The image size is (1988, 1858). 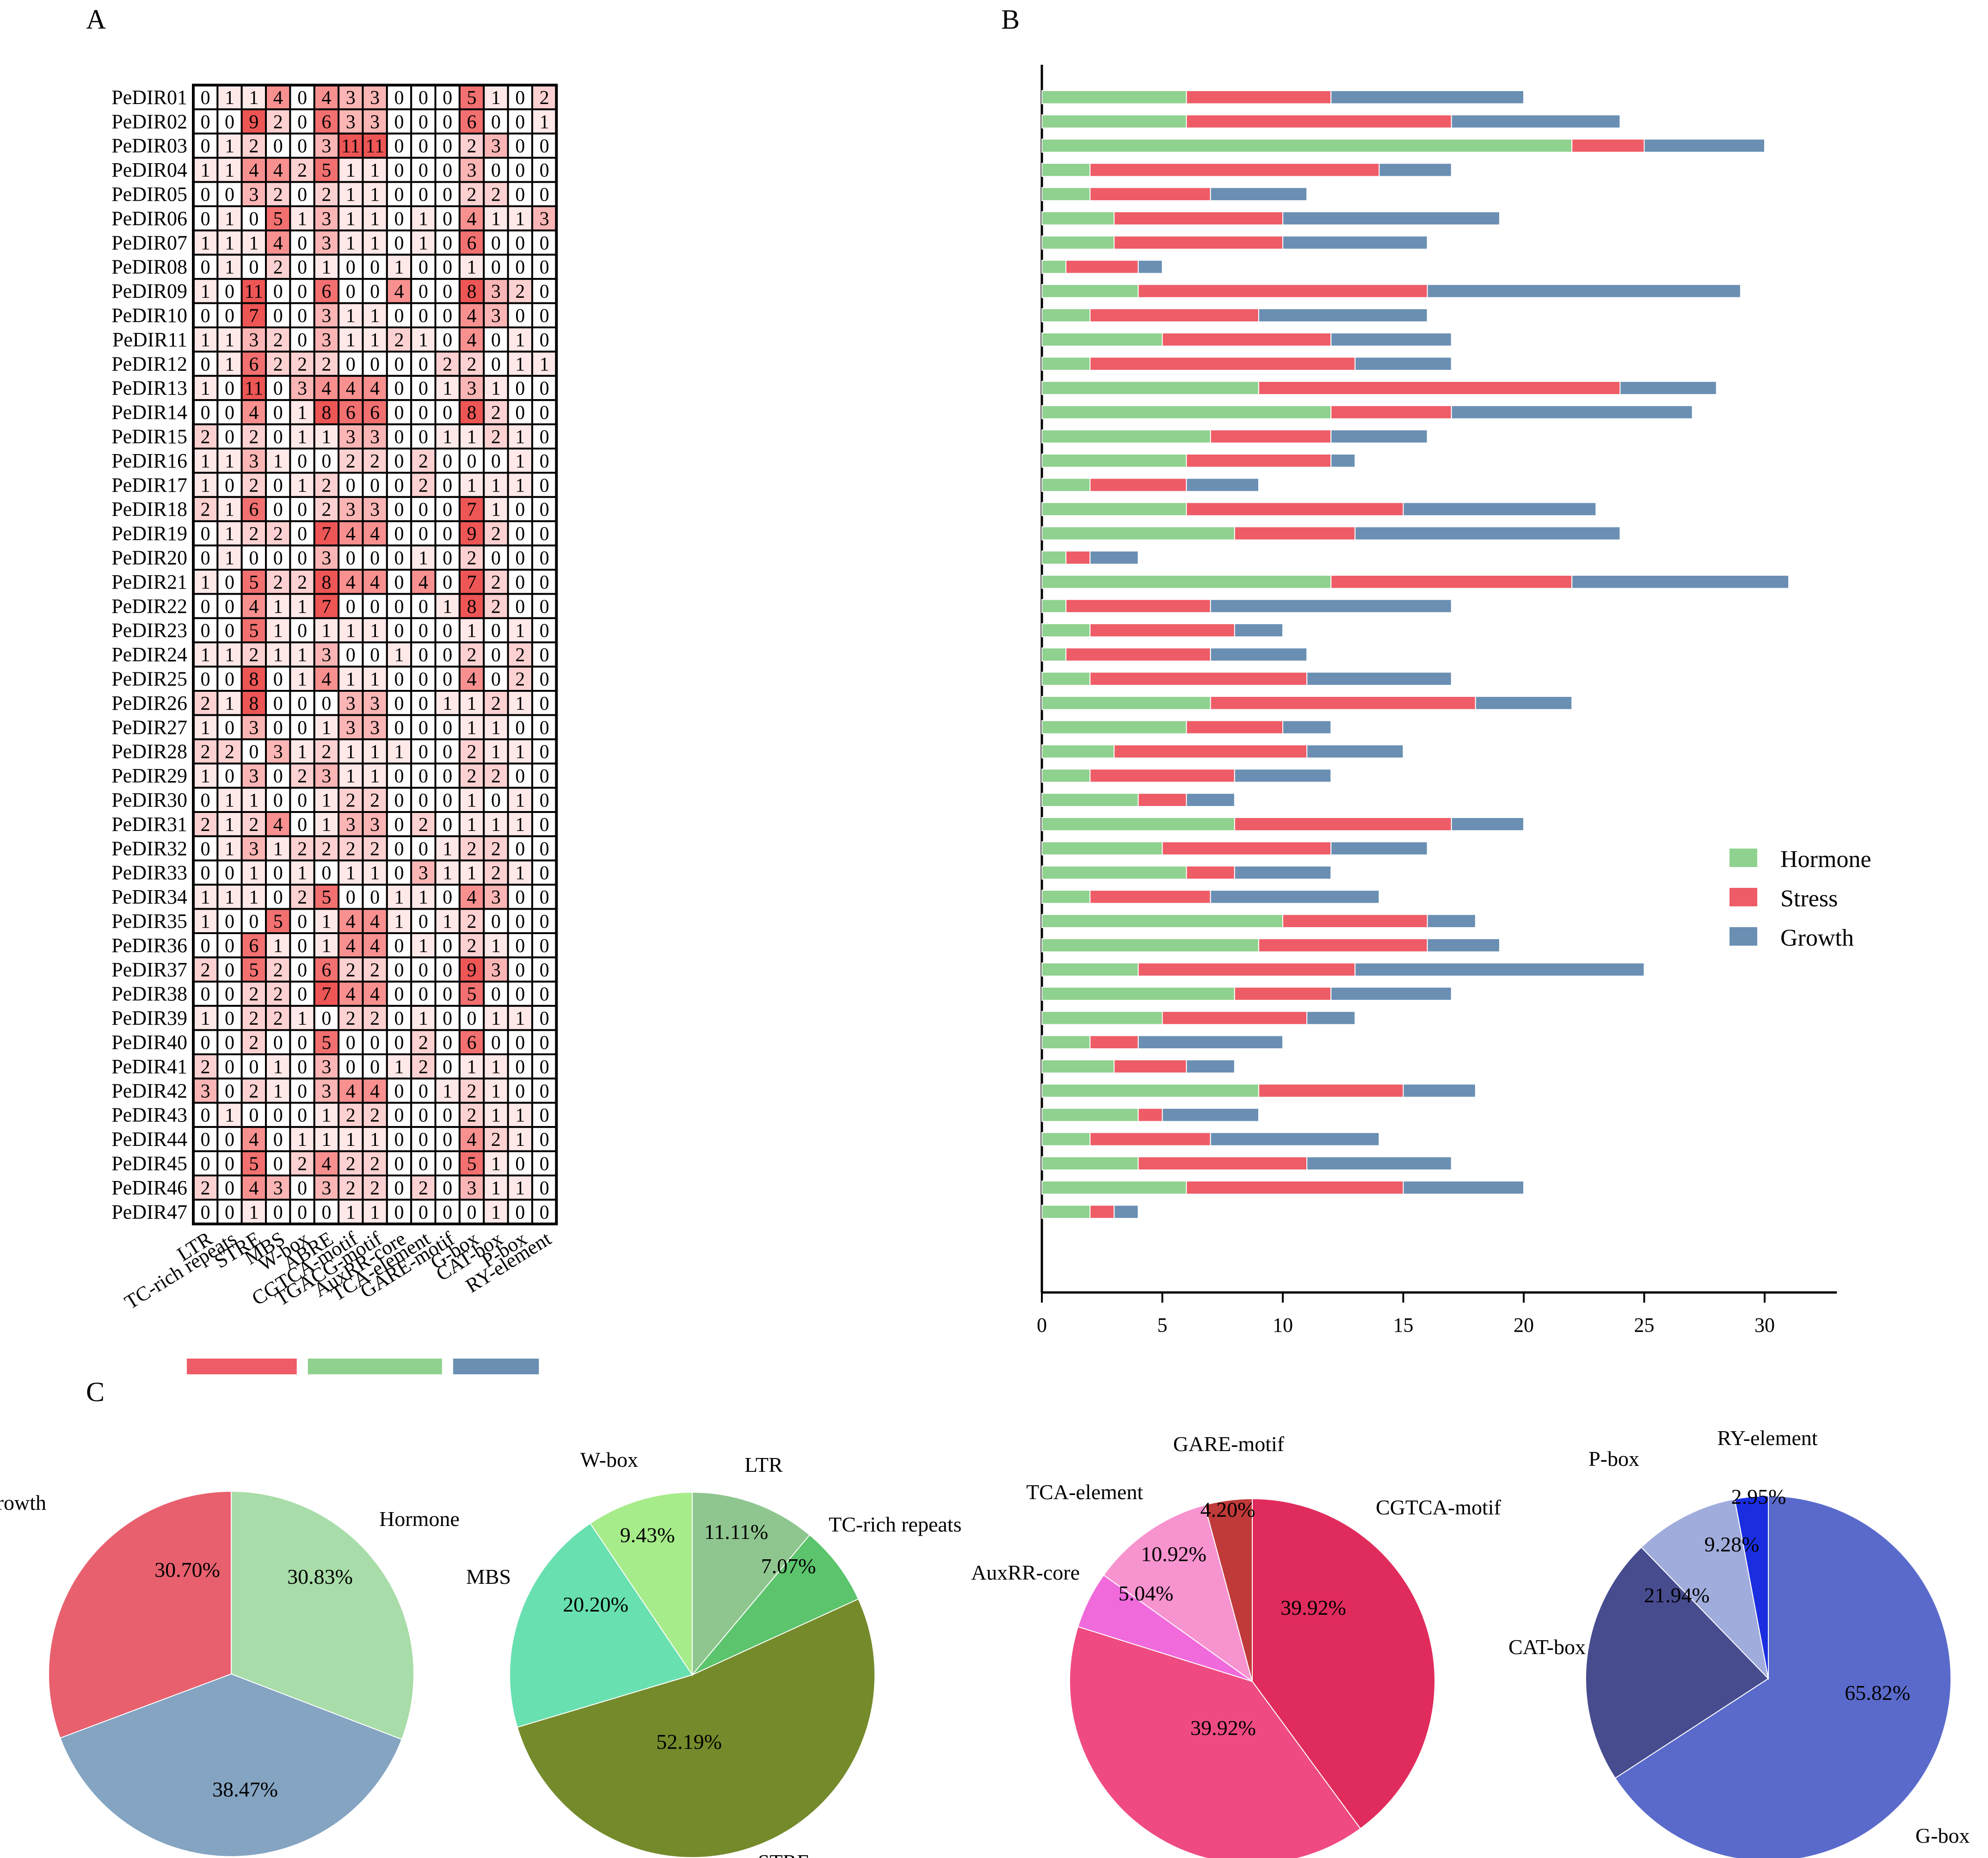 What do you see at coordinates (1877, 1692) in the screenshot?
I see `pie-value-label: 65.82%` at bounding box center [1877, 1692].